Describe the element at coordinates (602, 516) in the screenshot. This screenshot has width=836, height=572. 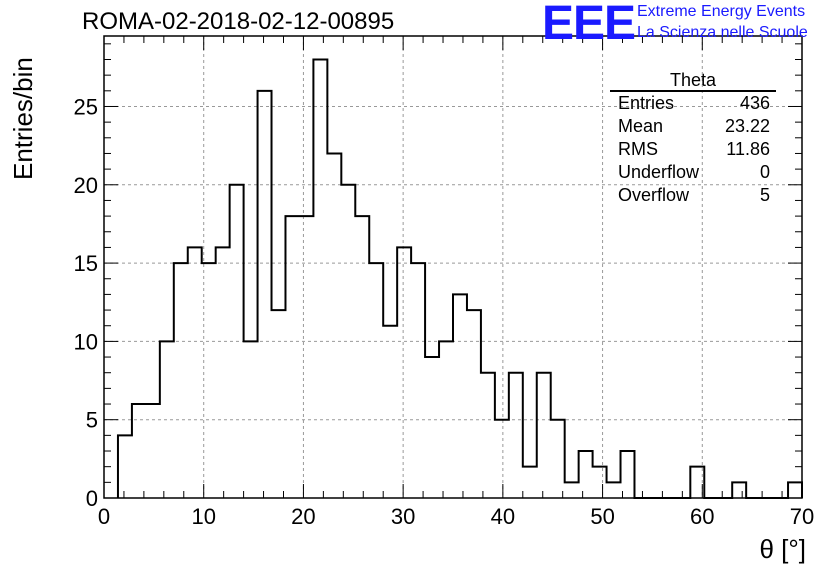
I see `x-tick-label: 50` at that location.